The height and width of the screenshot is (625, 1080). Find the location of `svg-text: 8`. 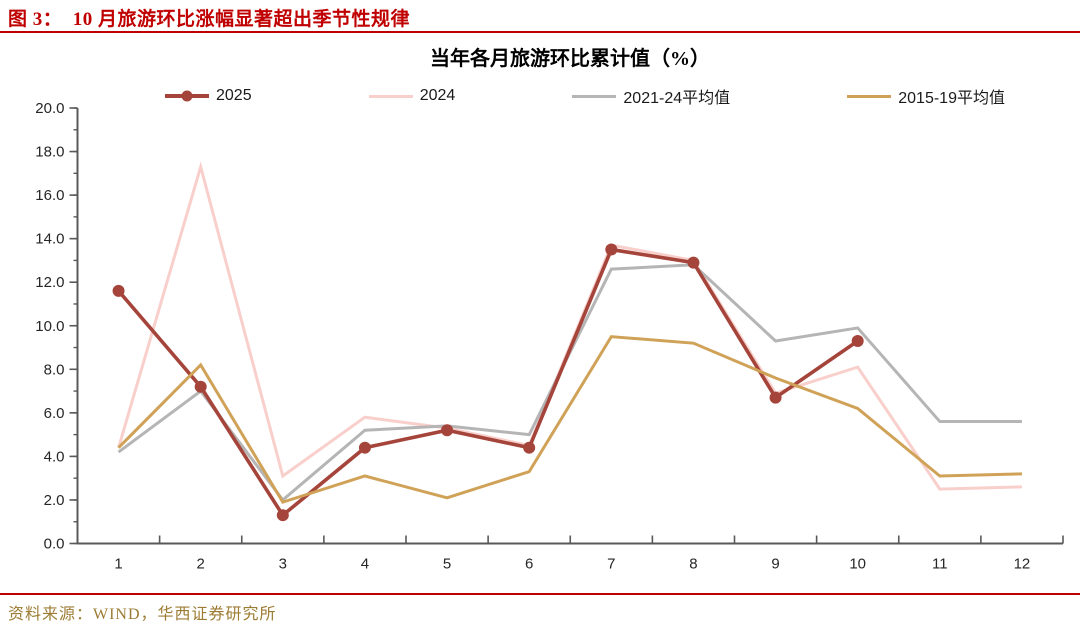

svg-text: 8 is located at coordinates (693, 564).